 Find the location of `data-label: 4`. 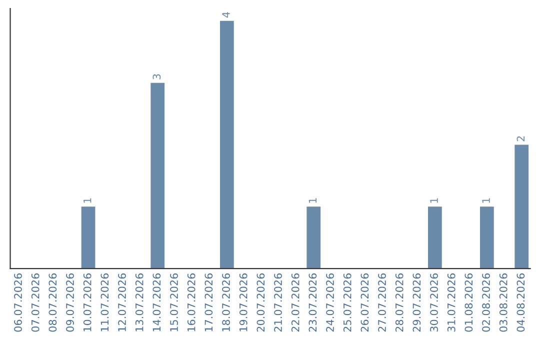

data-label: 4 is located at coordinates (226, 15).